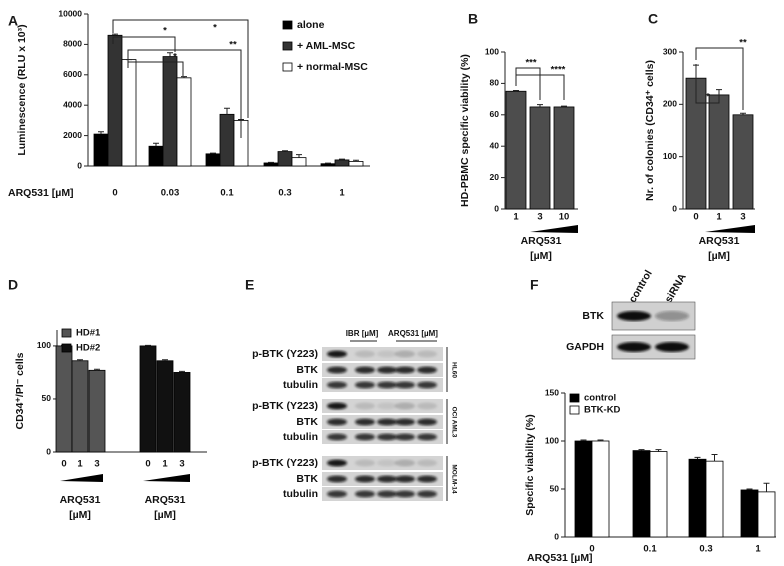 This screenshot has width=784, height=566. What do you see at coordinates (743, 43) in the screenshot?
I see `significance-label: **` at bounding box center [743, 43].